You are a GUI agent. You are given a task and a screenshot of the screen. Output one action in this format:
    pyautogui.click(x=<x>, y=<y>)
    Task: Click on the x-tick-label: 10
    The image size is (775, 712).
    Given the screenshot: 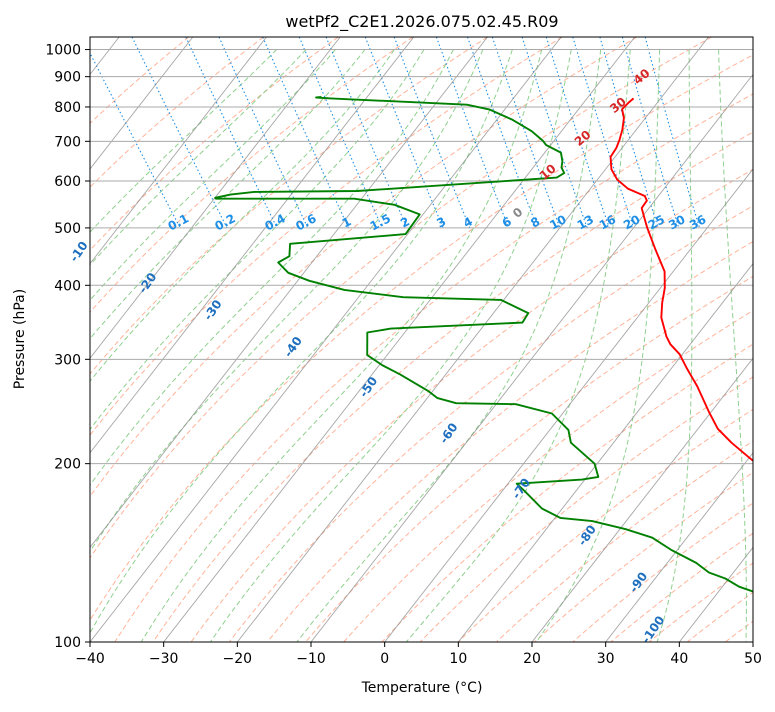 What is the action you would take?
    pyautogui.click(x=458, y=659)
    